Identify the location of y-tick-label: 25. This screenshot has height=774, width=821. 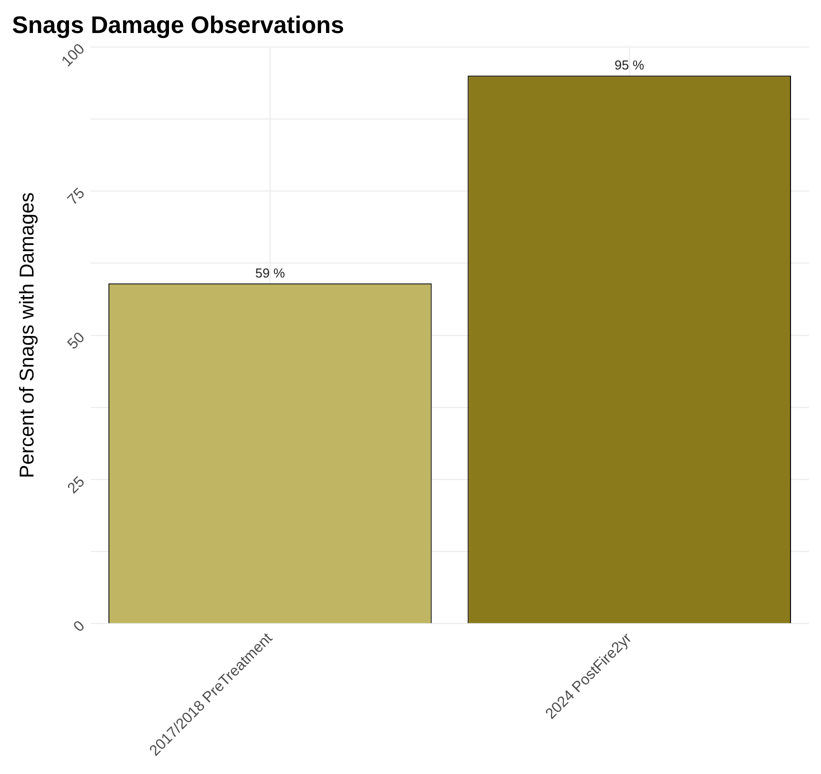
(76, 485).